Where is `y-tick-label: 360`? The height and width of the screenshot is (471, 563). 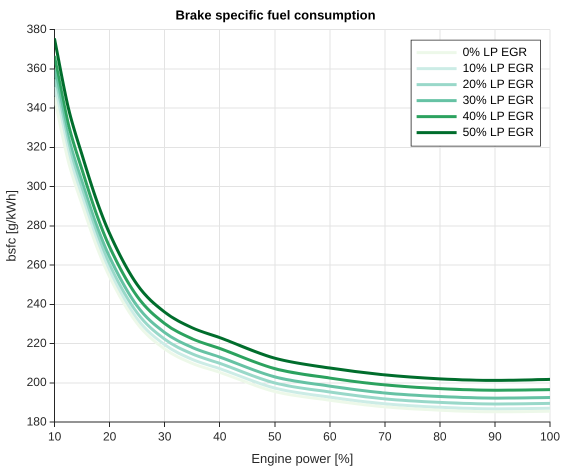
y-tick-label: 360 is located at coordinates (36, 68).